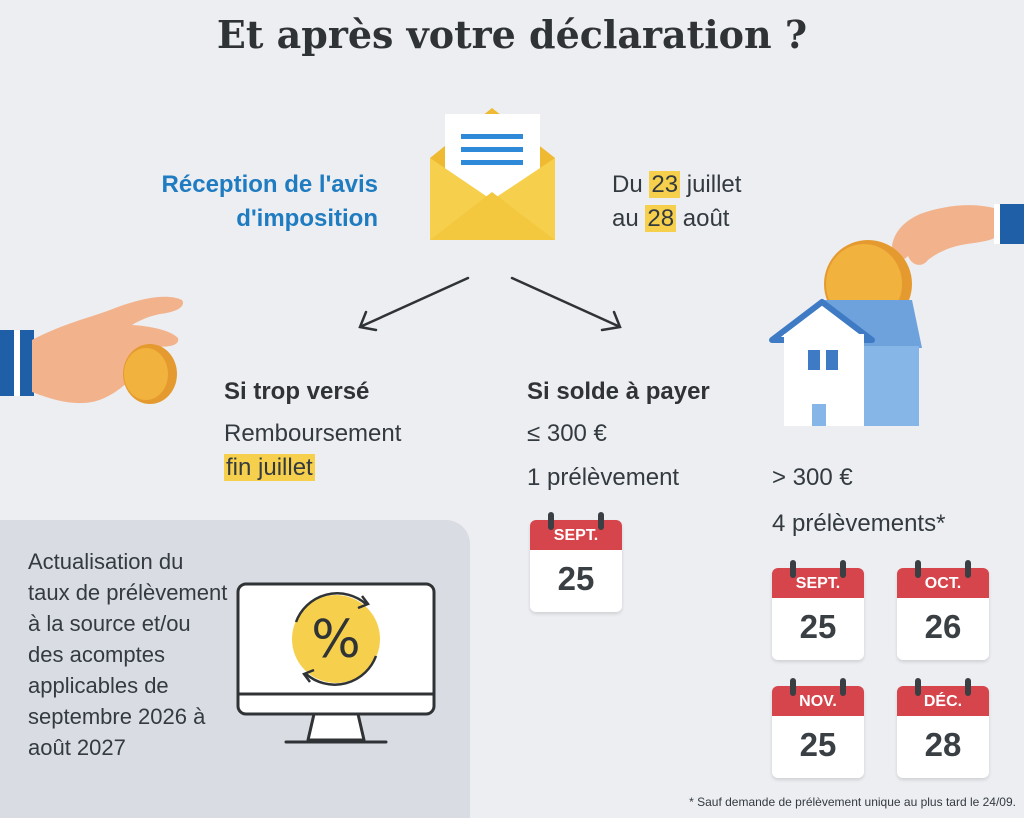 The height and width of the screenshot is (818, 1024). What do you see at coordinates (812, 477) in the screenshot?
I see `balance-large-amount: > 300 €` at bounding box center [812, 477].